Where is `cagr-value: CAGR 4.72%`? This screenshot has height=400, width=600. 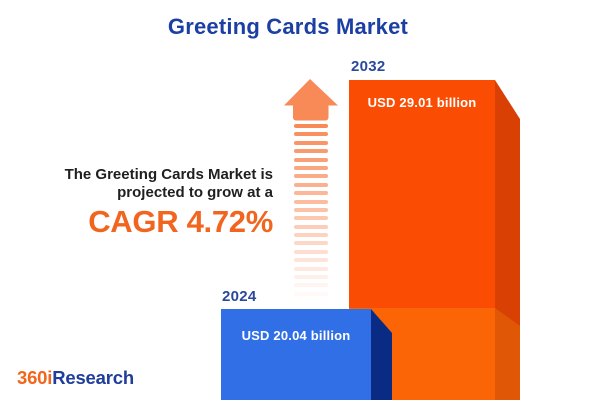 cagr-value: CAGR 4.72% is located at coordinates (180, 221).